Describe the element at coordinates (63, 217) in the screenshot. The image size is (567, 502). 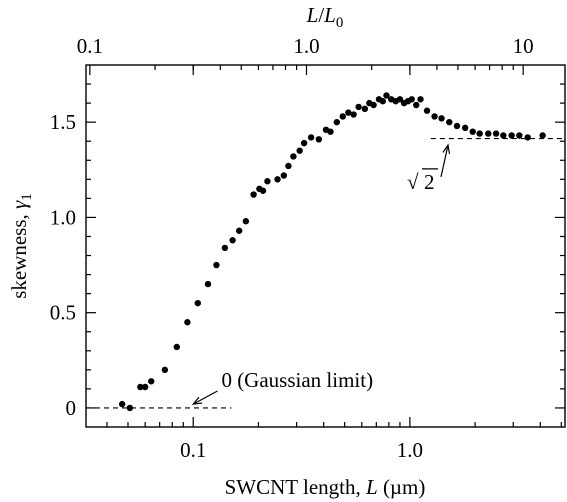
I see `y-tick-label: 1.0` at that location.